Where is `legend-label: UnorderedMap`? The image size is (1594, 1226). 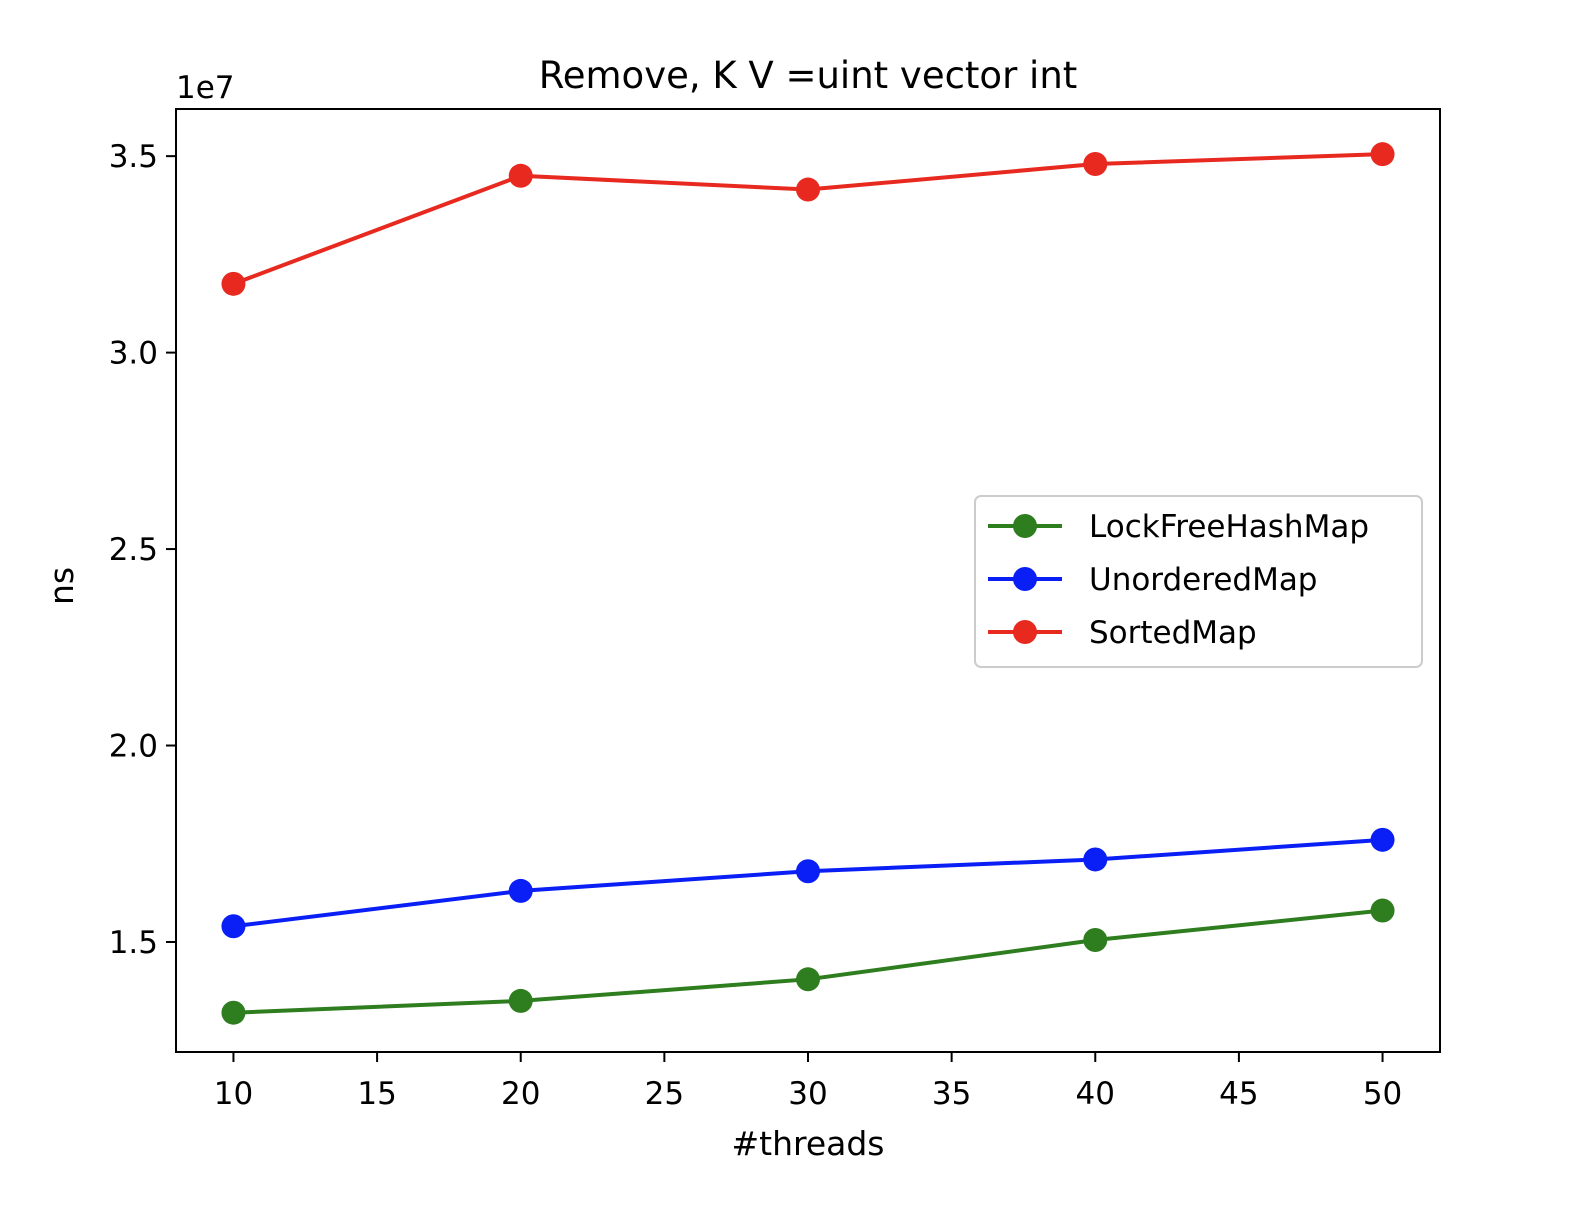 legend-label: UnorderedMap is located at coordinates (1203, 580).